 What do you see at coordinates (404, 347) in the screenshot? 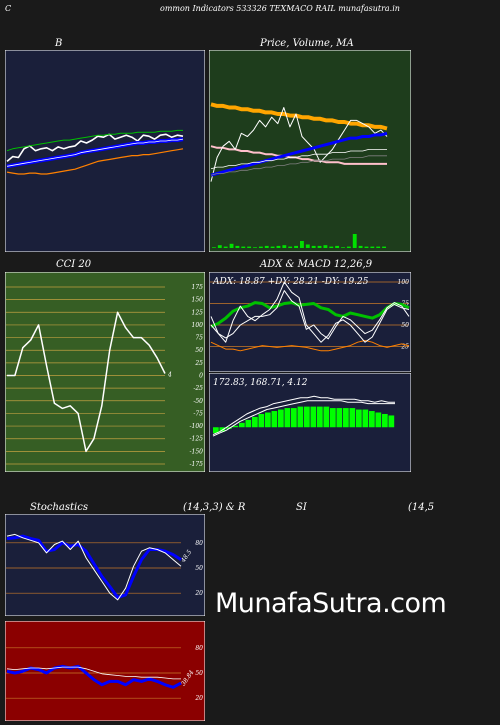
I see `adx-tick-label: 25` at bounding box center [404, 347].